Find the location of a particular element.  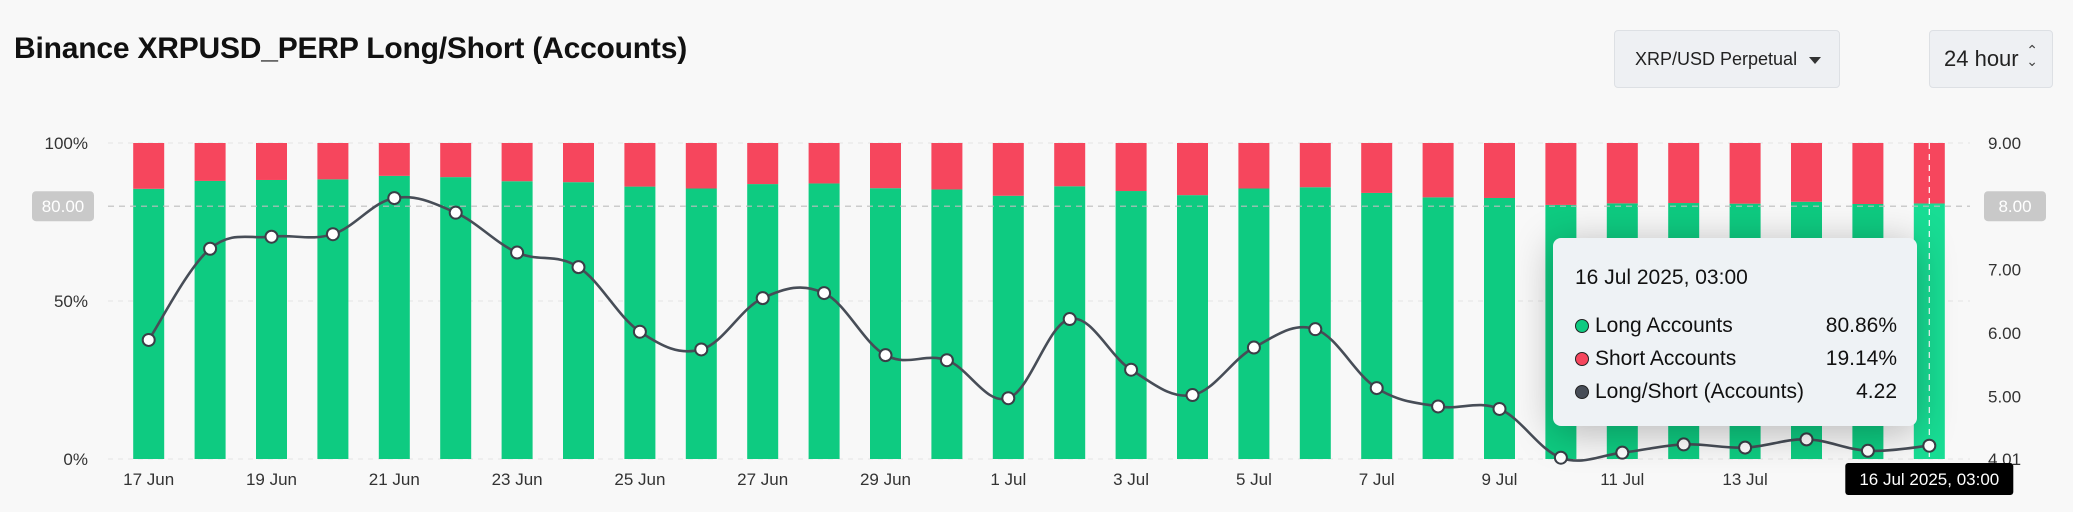

x-tick-label: 7 Jul is located at coordinates (1377, 479).